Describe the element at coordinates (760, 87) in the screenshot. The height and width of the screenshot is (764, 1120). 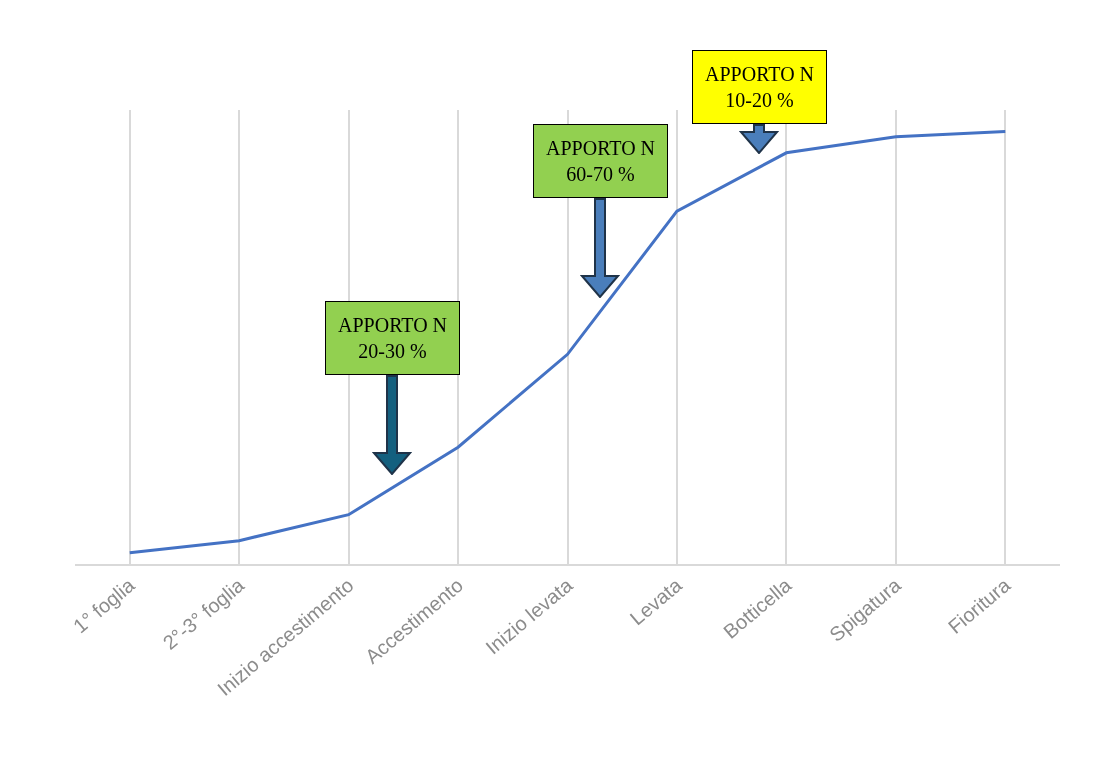
I see `text: APPORTO N 10-20 %` at that location.